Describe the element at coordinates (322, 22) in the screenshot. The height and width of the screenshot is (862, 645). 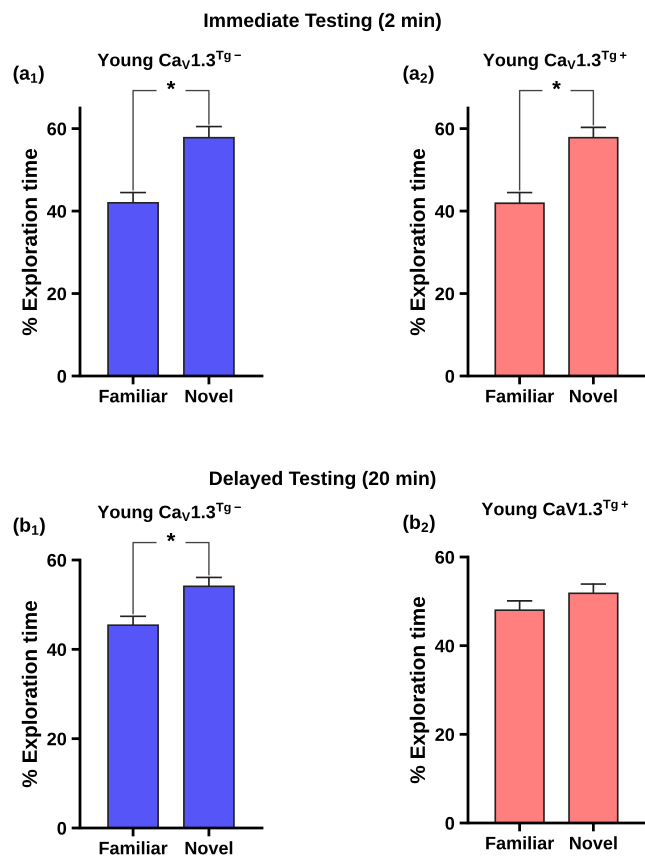
I see `text: Immediate Testing (2 min)` at that location.